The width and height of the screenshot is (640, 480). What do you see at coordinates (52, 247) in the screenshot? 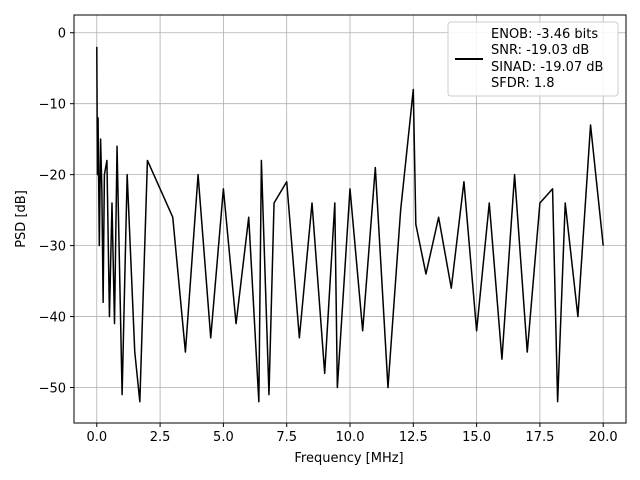
I see `y-tick-label: −30` at bounding box center [52, 247].